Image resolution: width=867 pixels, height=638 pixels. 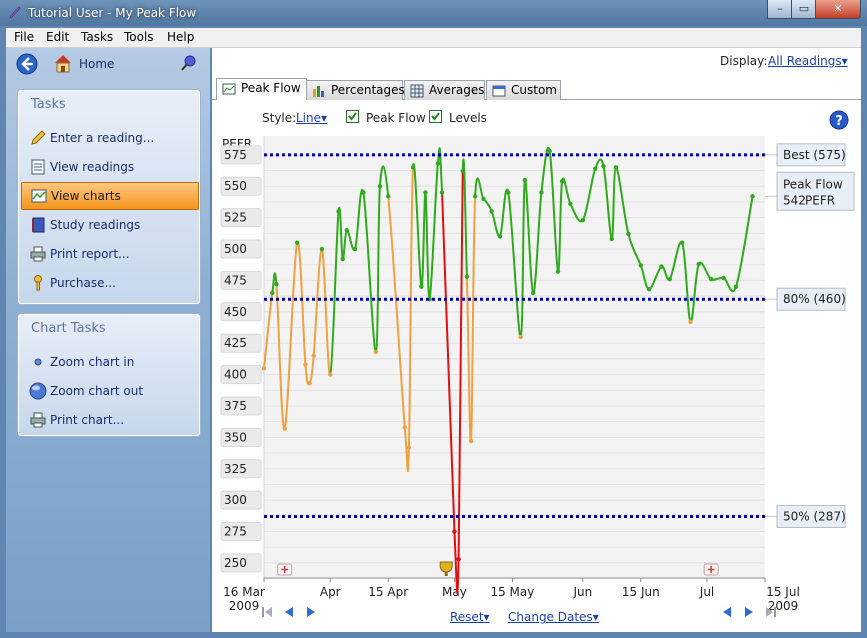 I want to click on maximize-button: ▭, so click(x=804, y=9).